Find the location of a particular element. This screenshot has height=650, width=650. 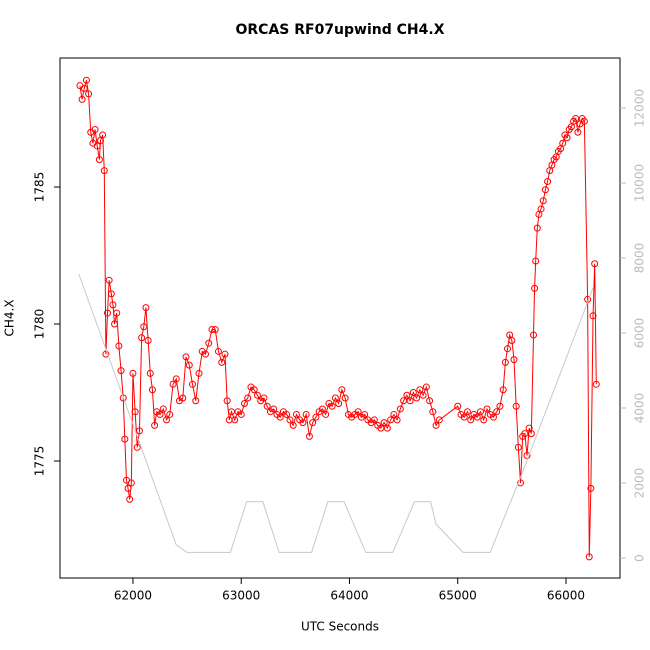

x-tick-label: 62000 is located at coordinates (133, 596).